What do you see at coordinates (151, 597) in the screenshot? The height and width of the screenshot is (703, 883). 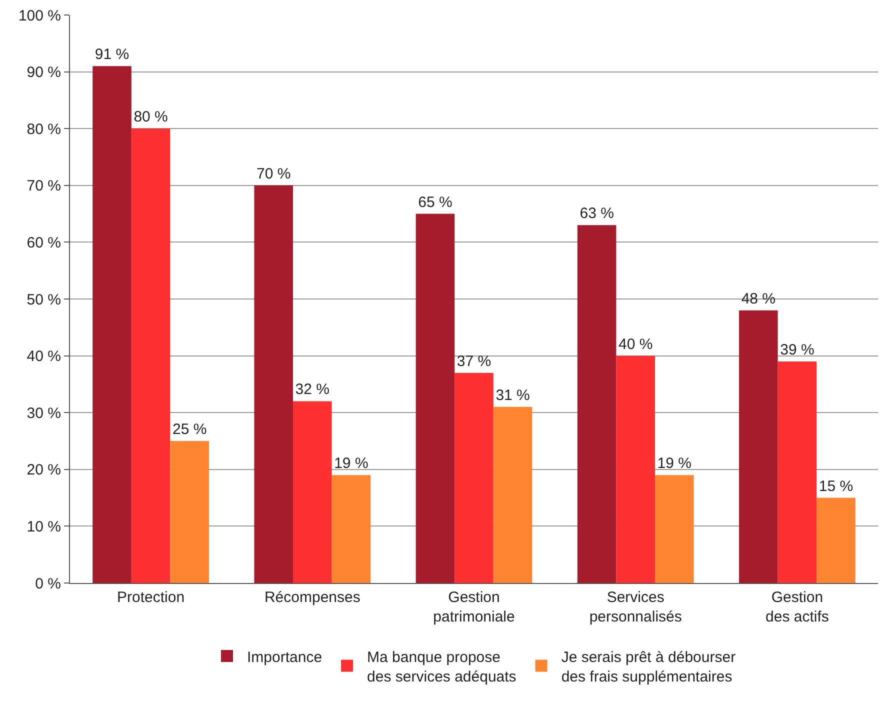 I see `x-tick-label: Protection` at bounding box center [151, 597].